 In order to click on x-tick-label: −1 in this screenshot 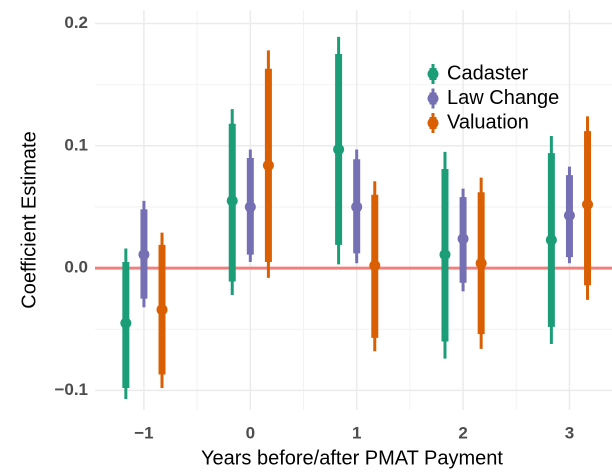, I will do `click(143, 432)`.